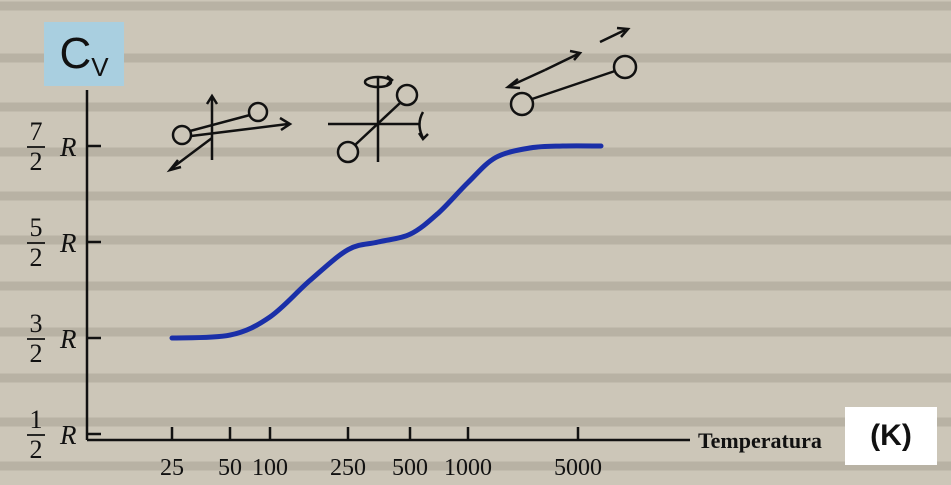  I want to click on rotational-motion-diagram, so click(378, 119).